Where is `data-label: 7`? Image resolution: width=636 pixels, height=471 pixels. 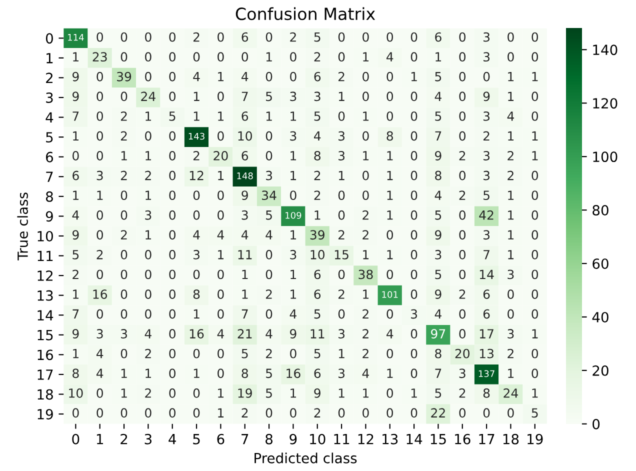 data-label: 7 is located at coordinates (245, 314).